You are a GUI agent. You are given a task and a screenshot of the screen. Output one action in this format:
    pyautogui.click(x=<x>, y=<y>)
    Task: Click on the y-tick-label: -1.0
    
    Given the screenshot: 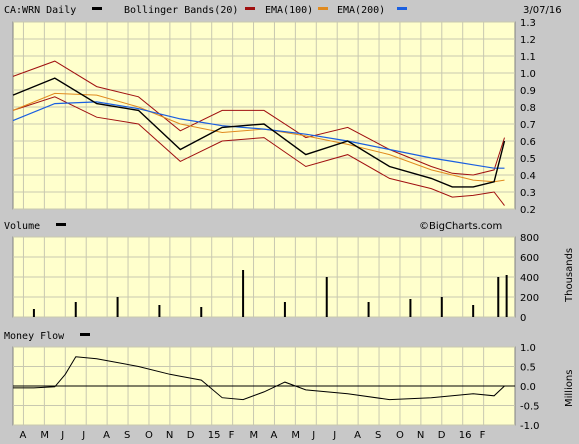 What is the action you would take?
    pyautogui.click(x=530, y=426)
    